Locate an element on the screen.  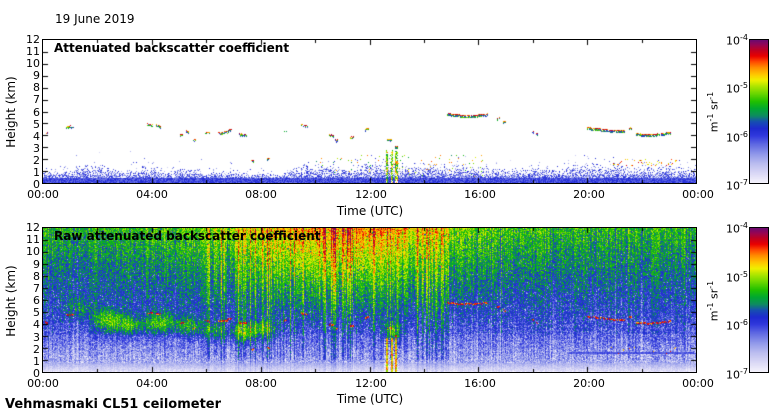
colorbar-bottom-canvas is located at coordinates (759, 300).